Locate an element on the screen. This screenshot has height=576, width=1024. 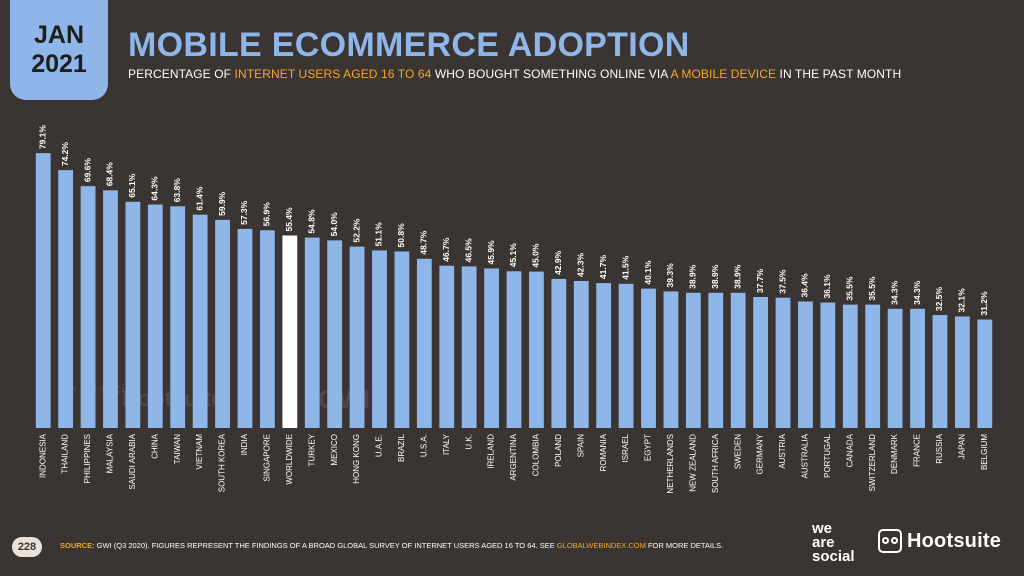
bar-mexico is located at coordinates (335, 334).